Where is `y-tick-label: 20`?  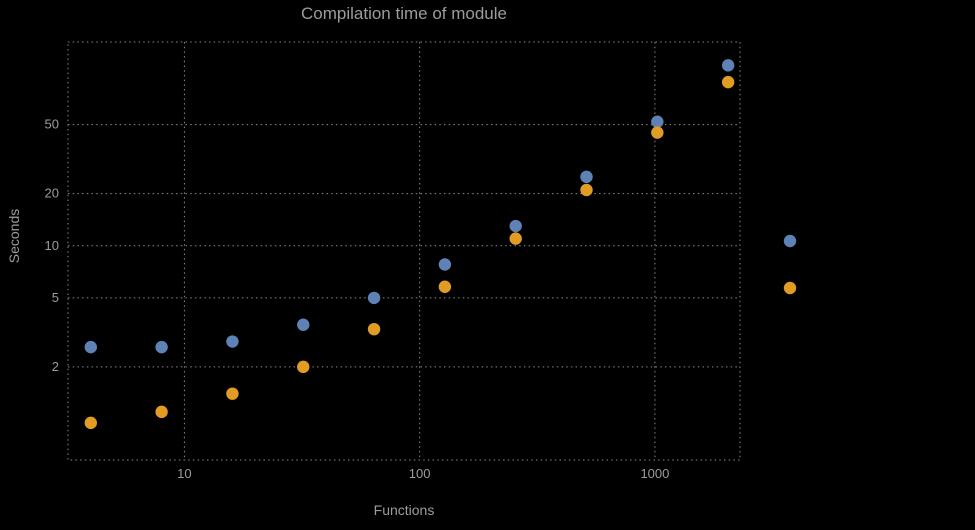
y-tick-label: 20 is located at coordinates (52, 193).